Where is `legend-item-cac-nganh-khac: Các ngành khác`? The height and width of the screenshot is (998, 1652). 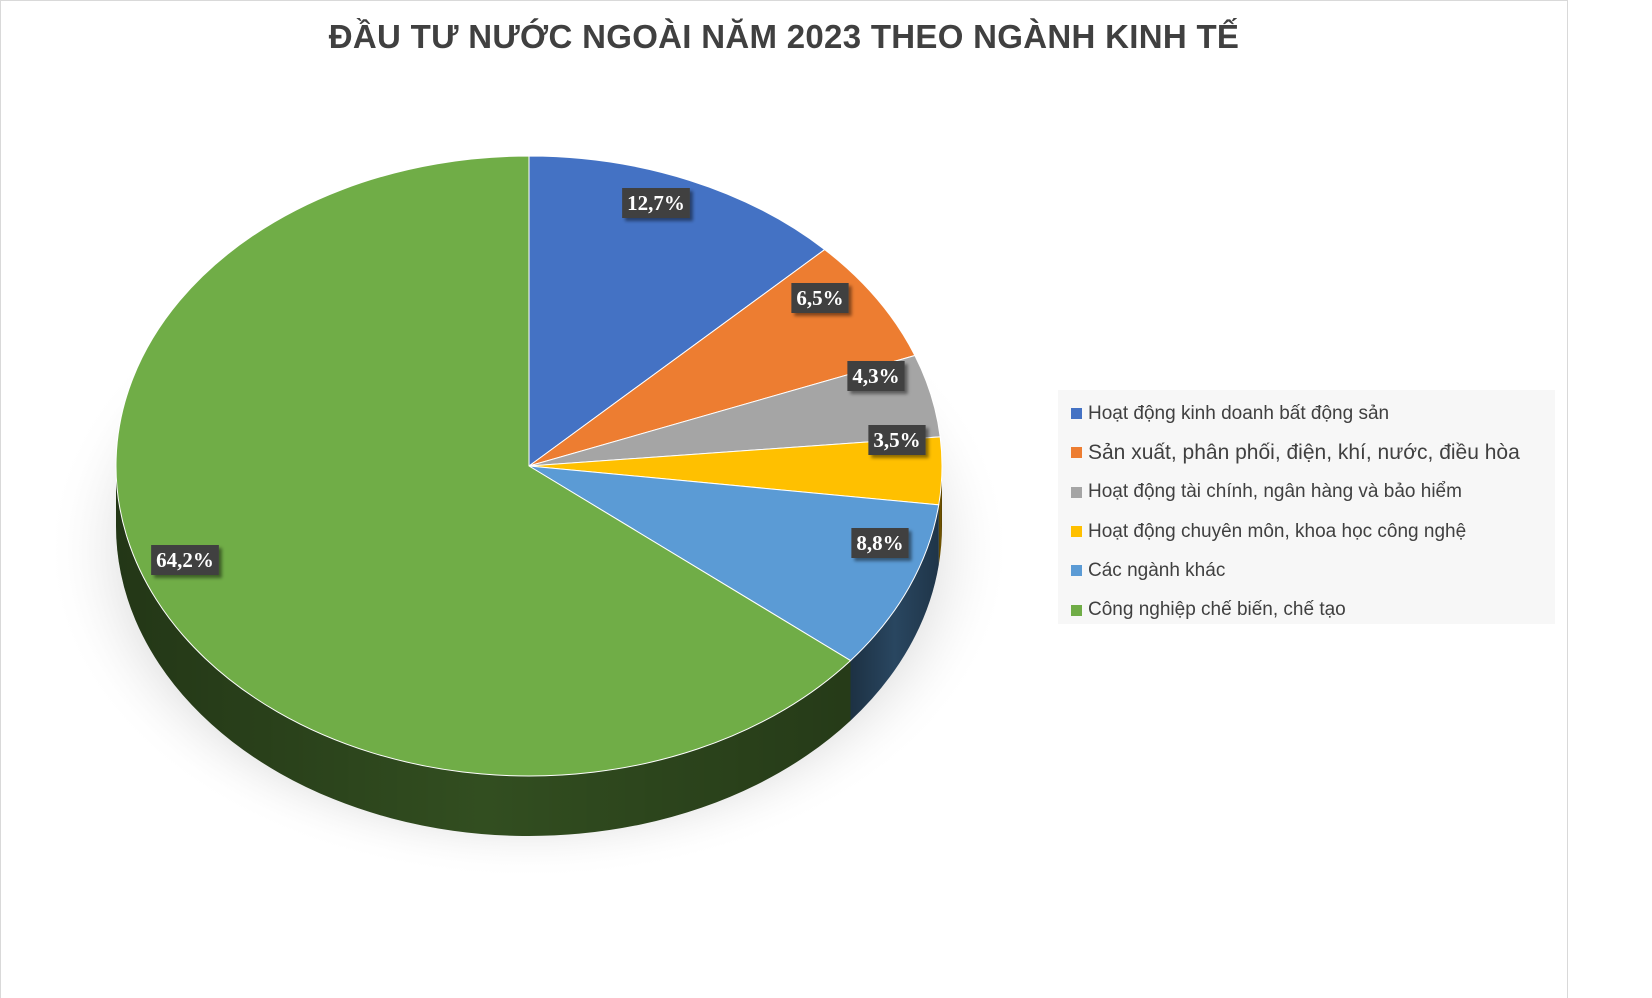
legend-item-cac-nganh-khac: Các ngành khác is located at coordinates (1306, 570).